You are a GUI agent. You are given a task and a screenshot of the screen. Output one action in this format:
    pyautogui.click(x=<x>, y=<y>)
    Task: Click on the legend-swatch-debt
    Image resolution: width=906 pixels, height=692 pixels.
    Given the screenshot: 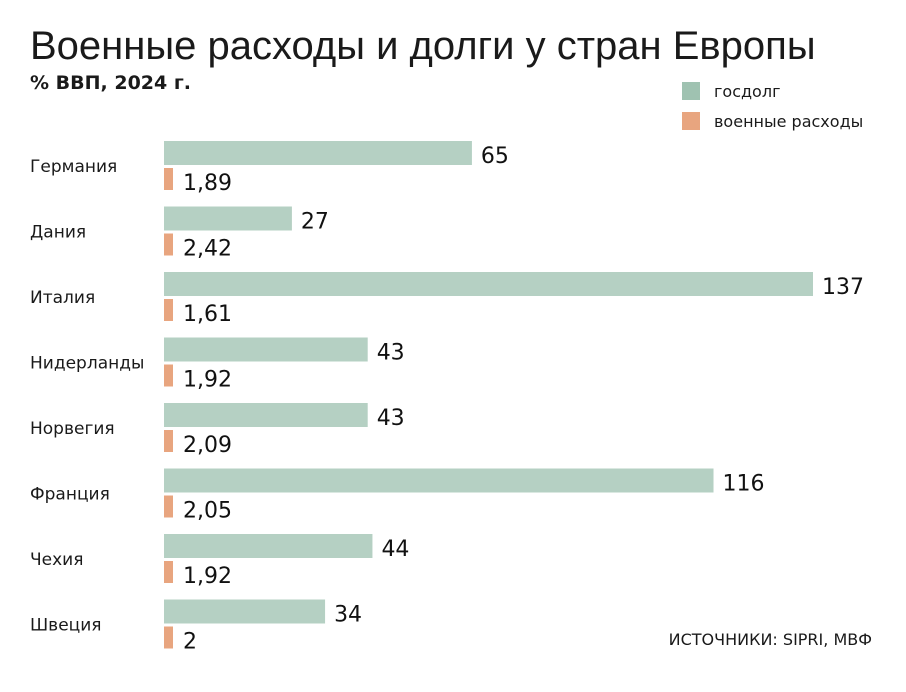 What is the action you would take?
    pyautogui.click(x=691, y=91)
    